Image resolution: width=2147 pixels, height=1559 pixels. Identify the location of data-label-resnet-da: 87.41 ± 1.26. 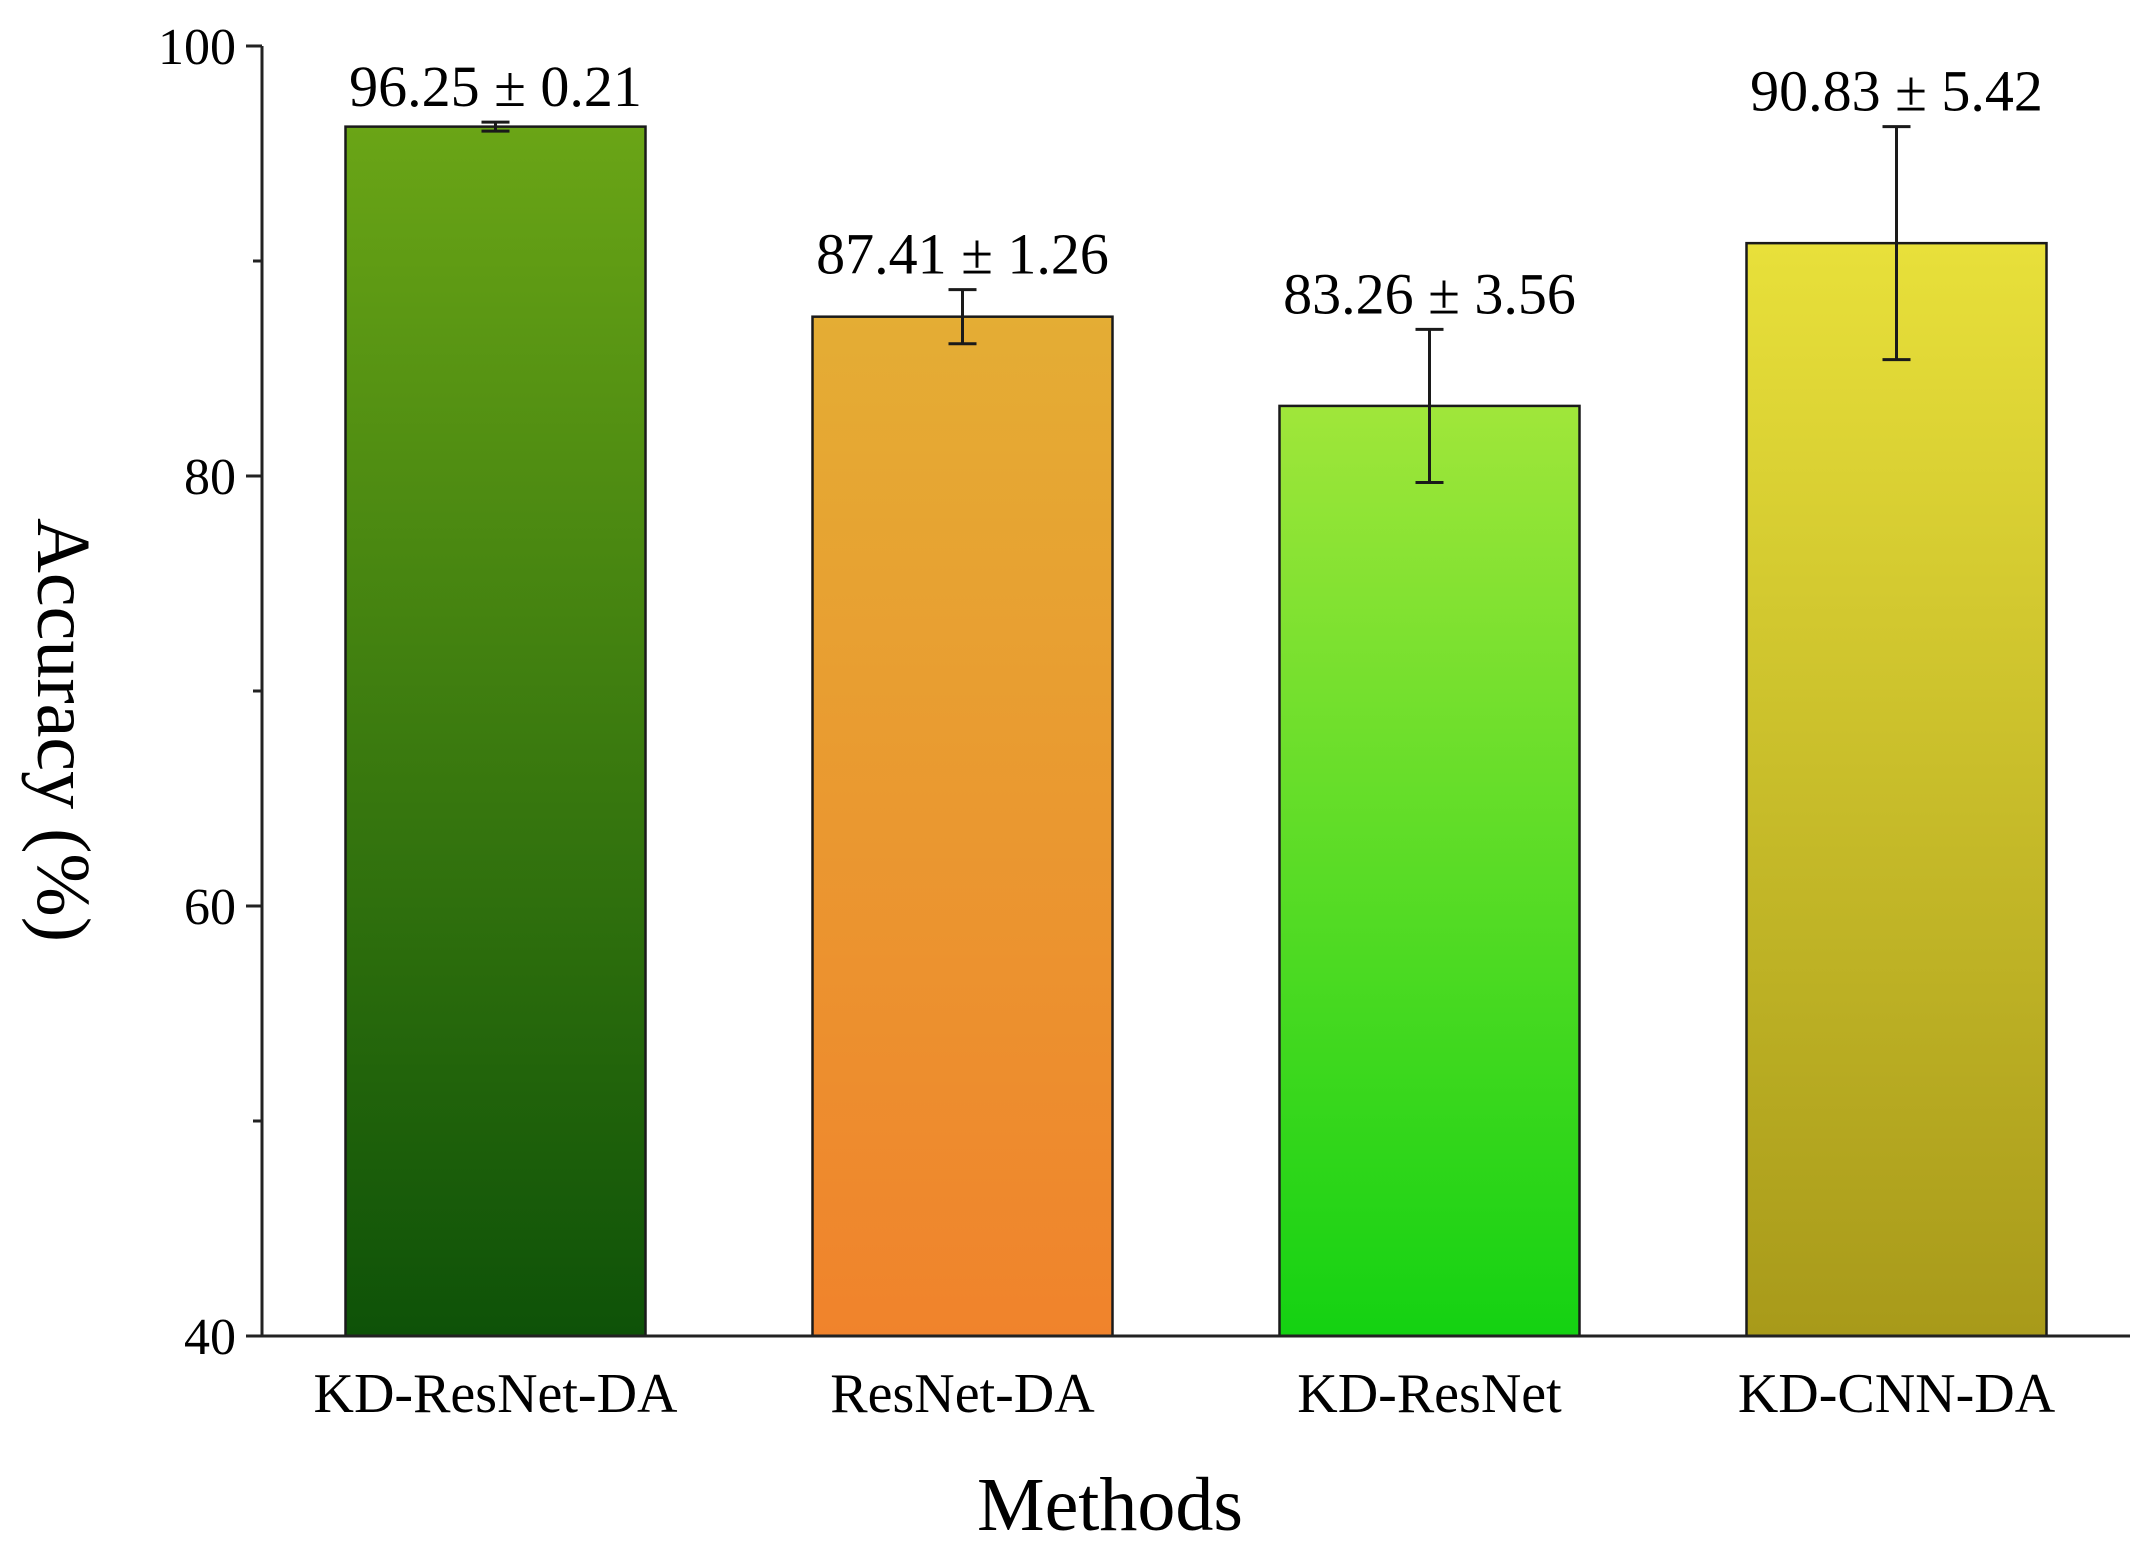
(962, 254).